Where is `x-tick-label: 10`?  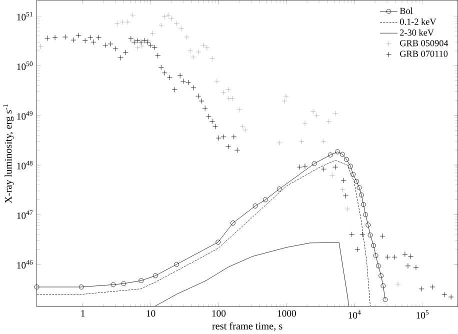 x-tick-label: 10 is located at coordinates (151, 313).